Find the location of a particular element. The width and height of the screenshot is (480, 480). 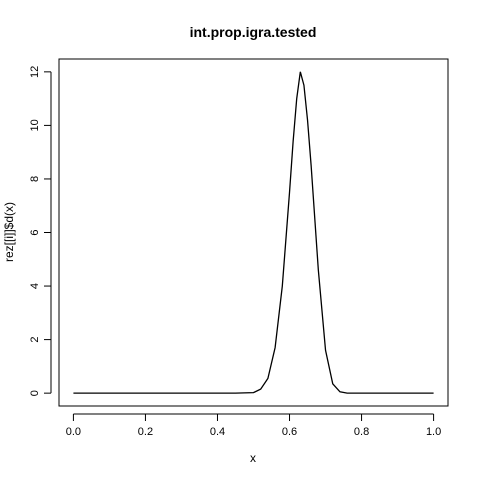

x-tick-label: 0.2 is located at coordinates (145, 432).